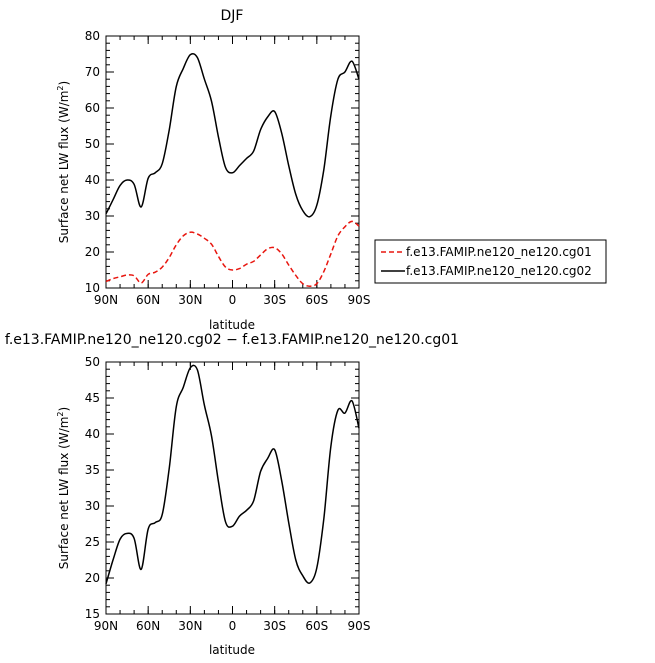  Describe the element at coordinates (92, 578) in the screenshot. I see `bottom-y-tick-label: 20` at that location.